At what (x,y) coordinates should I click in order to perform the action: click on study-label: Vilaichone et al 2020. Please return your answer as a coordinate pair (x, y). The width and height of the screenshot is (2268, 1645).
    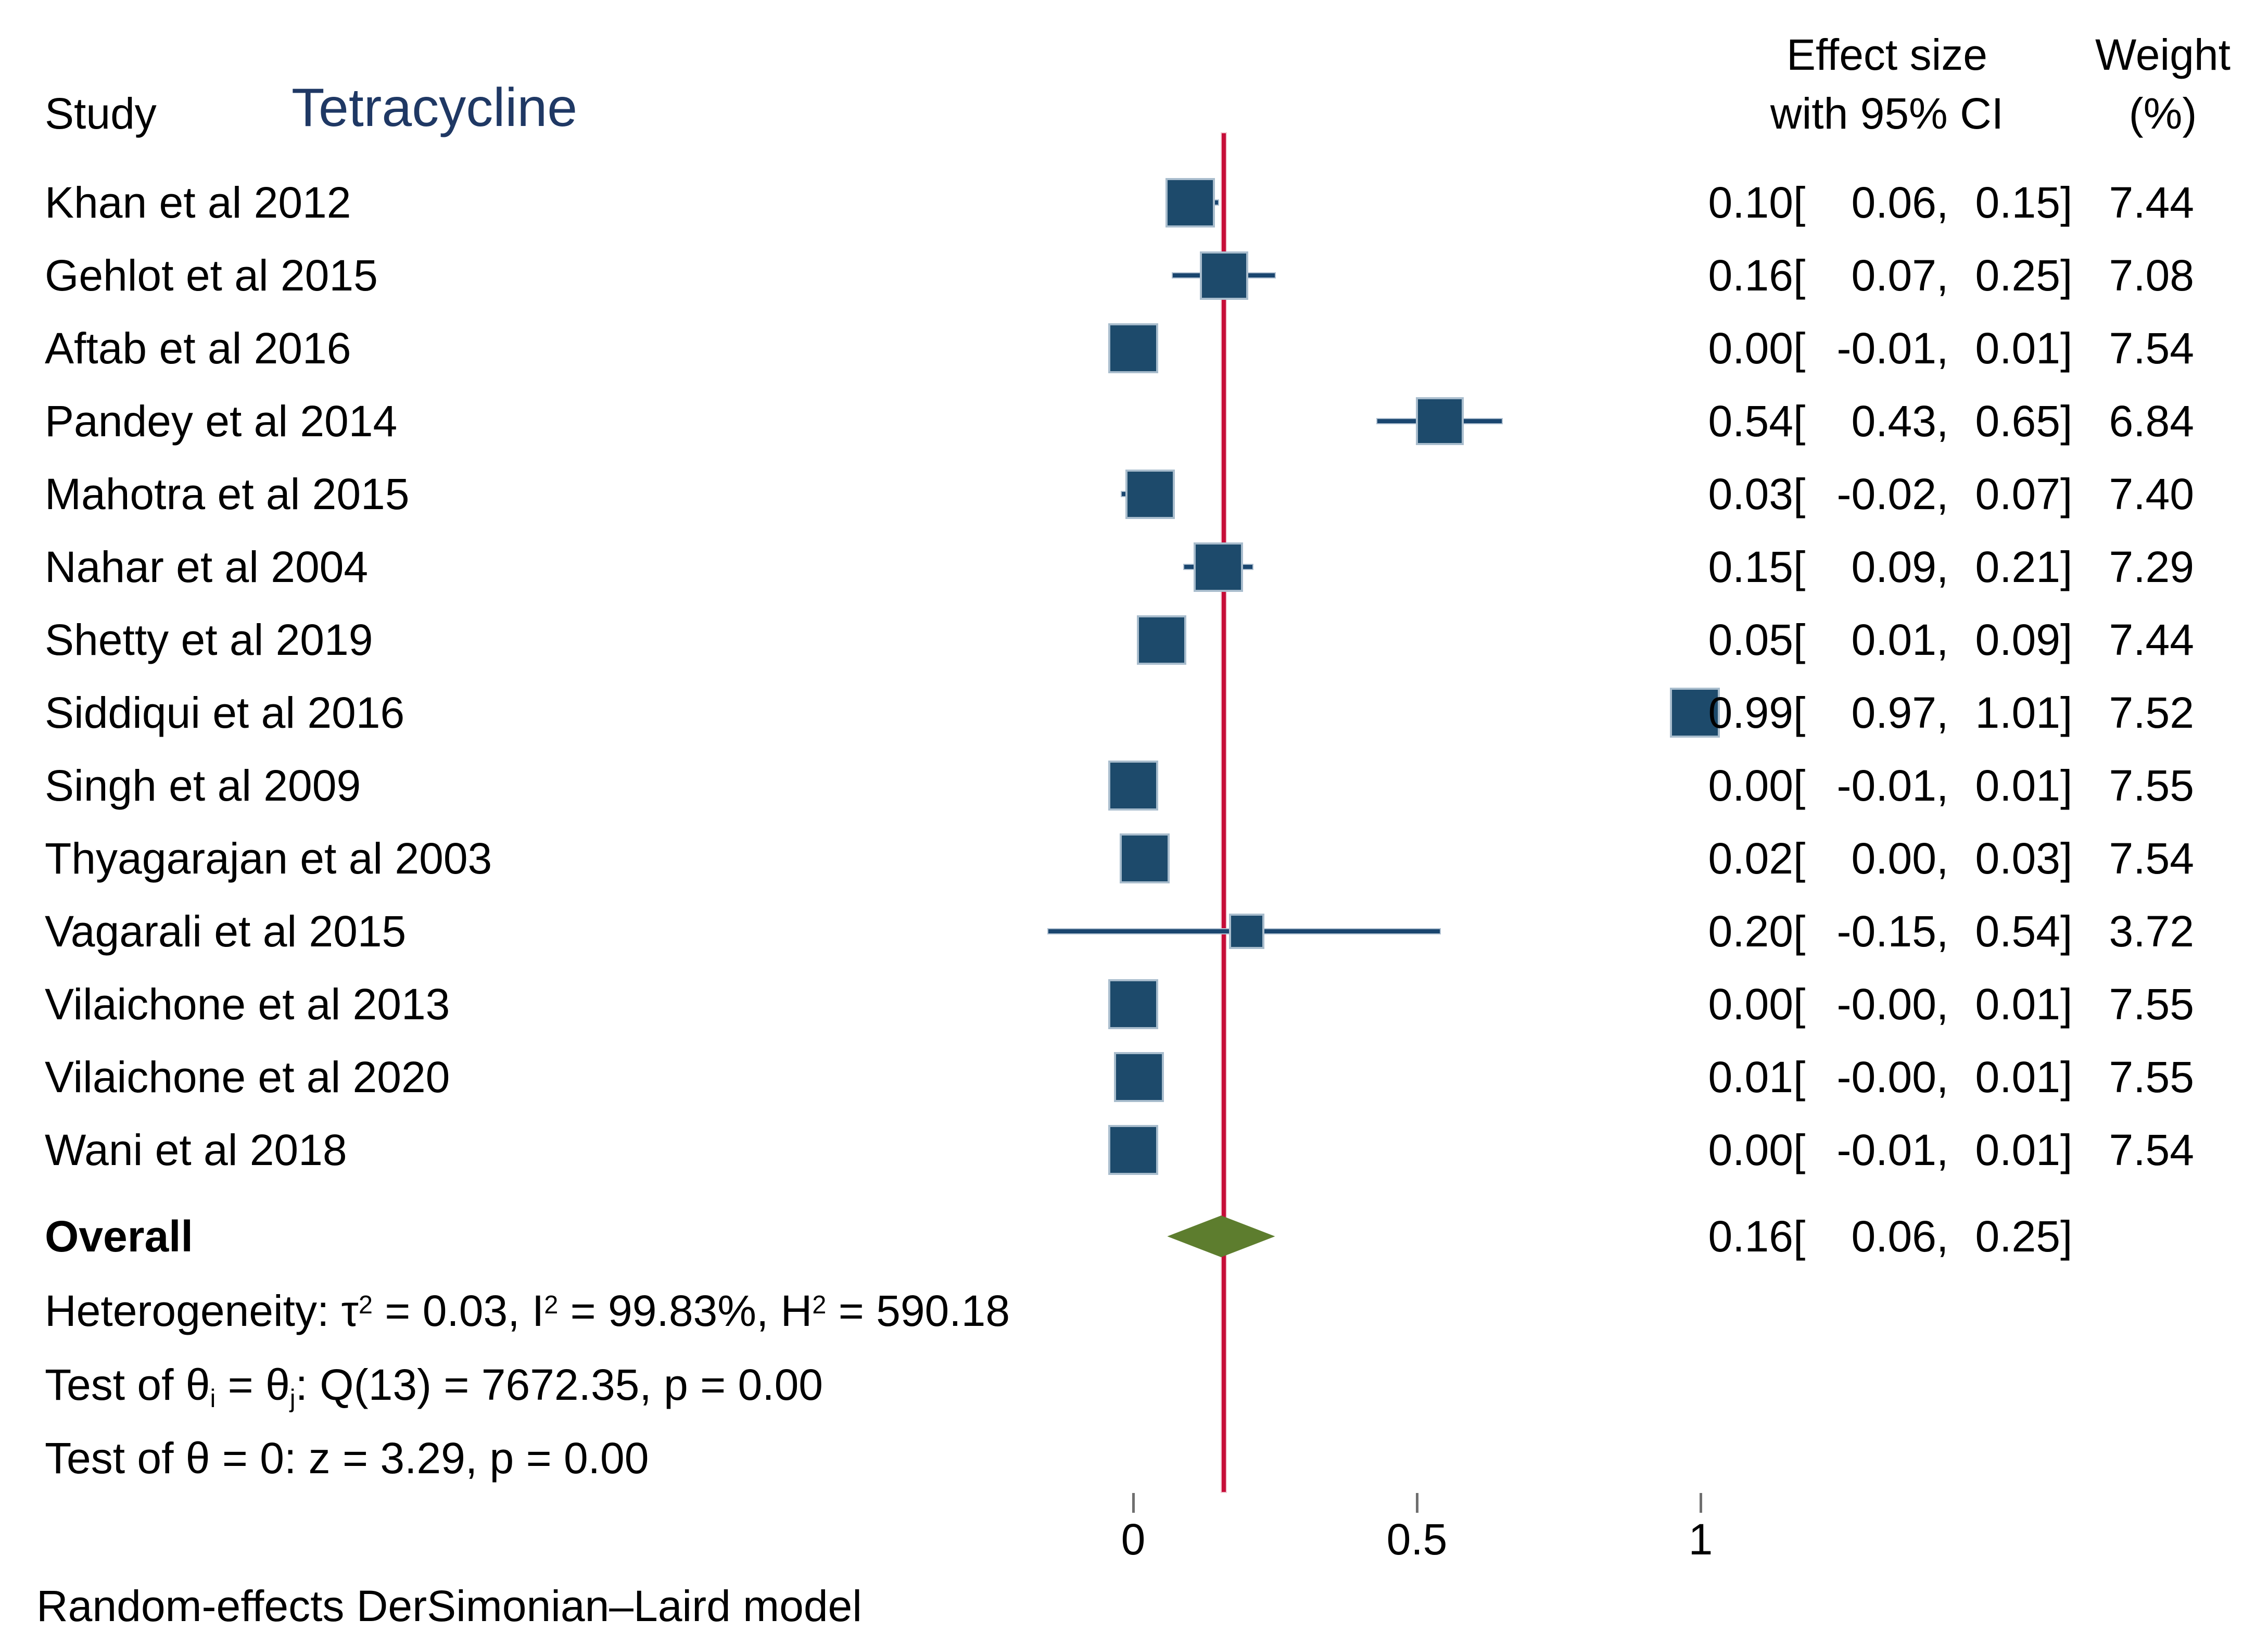
    Looking at the image, I should click on (247, 1077).